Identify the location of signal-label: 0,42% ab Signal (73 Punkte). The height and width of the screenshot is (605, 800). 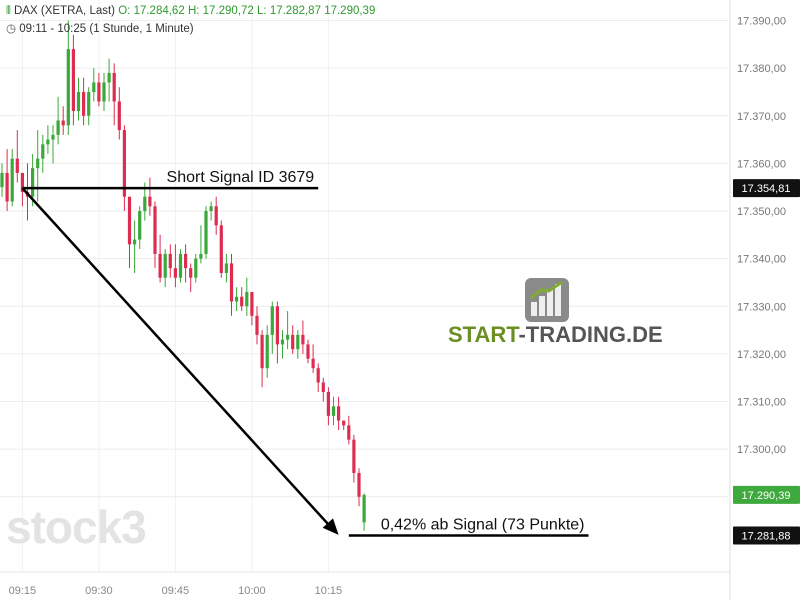
(483, 524).